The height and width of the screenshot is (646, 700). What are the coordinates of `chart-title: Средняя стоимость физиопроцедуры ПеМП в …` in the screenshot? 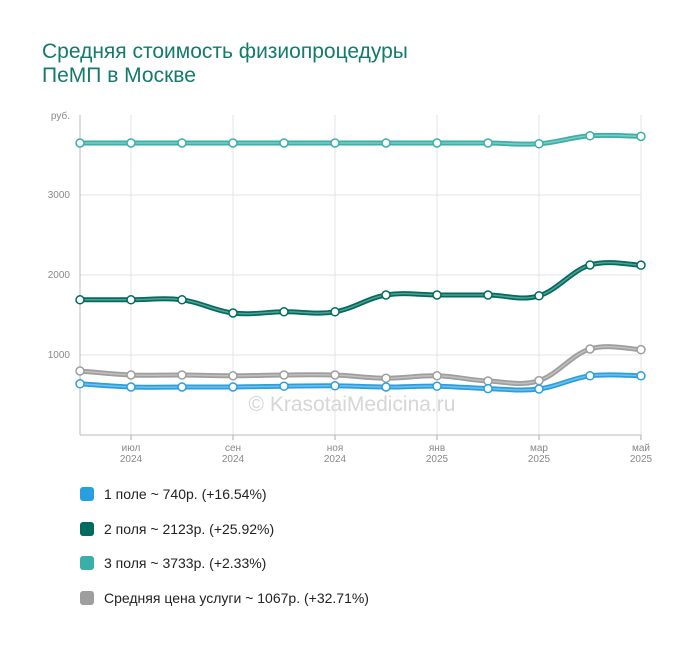 It's located at (225, 63).